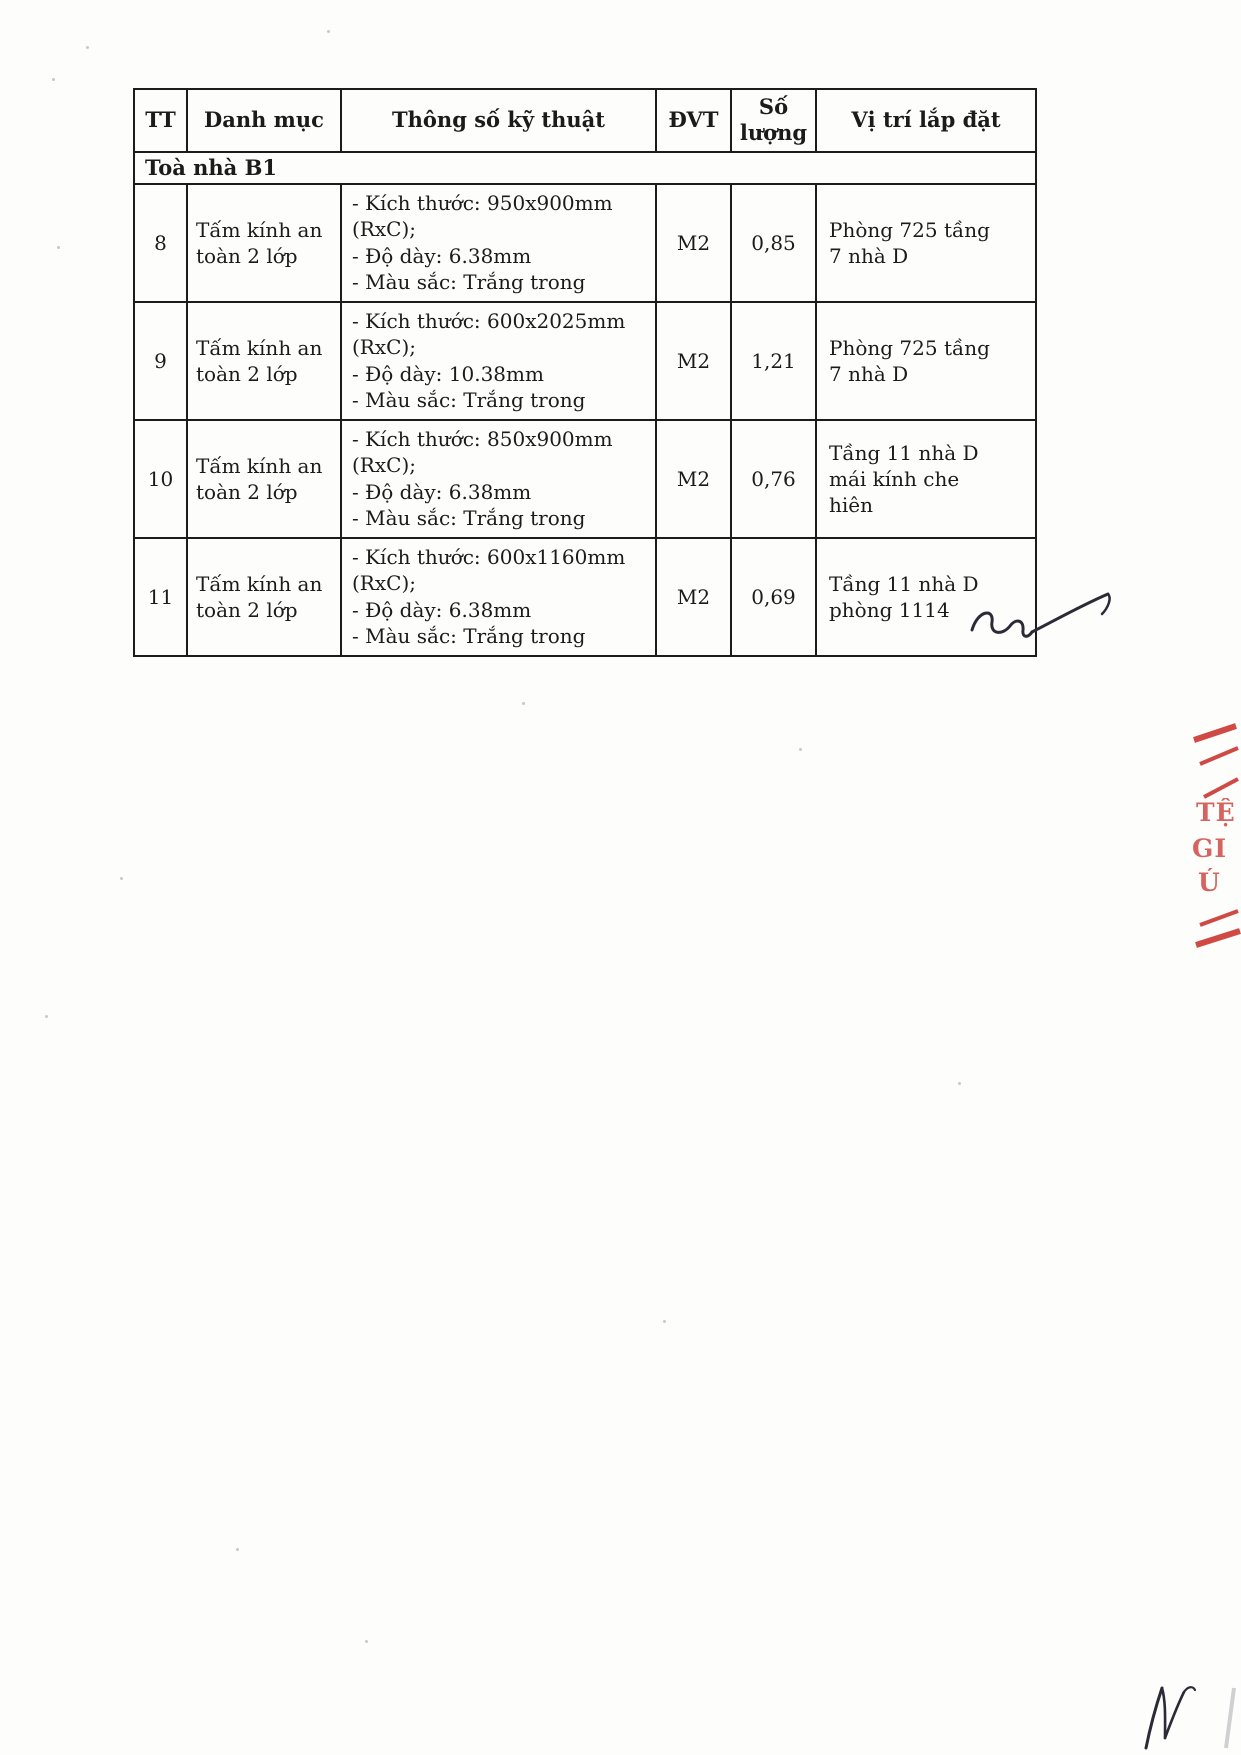  What do you see at coordinates (926, 120) in the screenshot?
I see `header-vi-tri: Vị trí lắp đặt` at bounding box center [926, 120].